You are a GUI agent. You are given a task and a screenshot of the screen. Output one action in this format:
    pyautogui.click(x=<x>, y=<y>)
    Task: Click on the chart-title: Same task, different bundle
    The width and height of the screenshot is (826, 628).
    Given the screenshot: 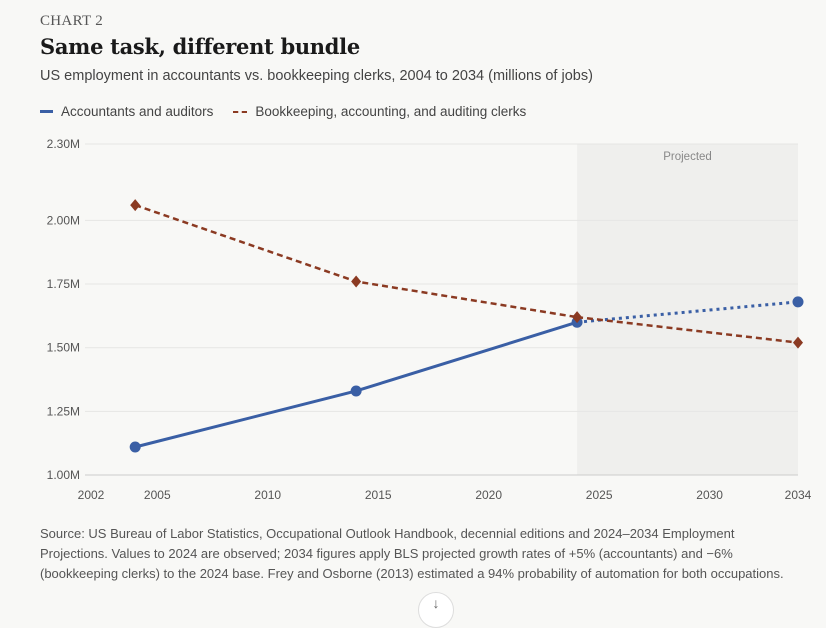 What is the action you would take?
    pyautogui.click(x=200, y=46)
    